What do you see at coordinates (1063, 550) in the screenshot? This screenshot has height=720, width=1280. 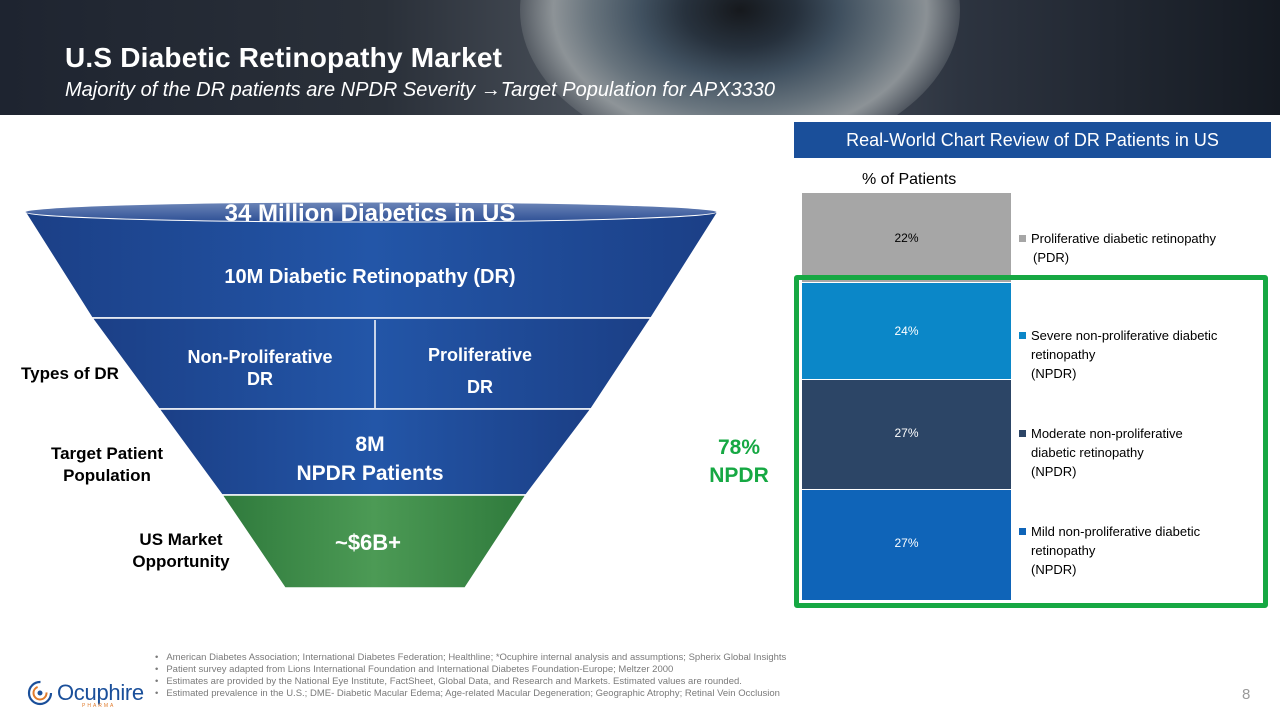 I see `legend-mild-line2: retinopathy` at bounding box center [1063, 550].